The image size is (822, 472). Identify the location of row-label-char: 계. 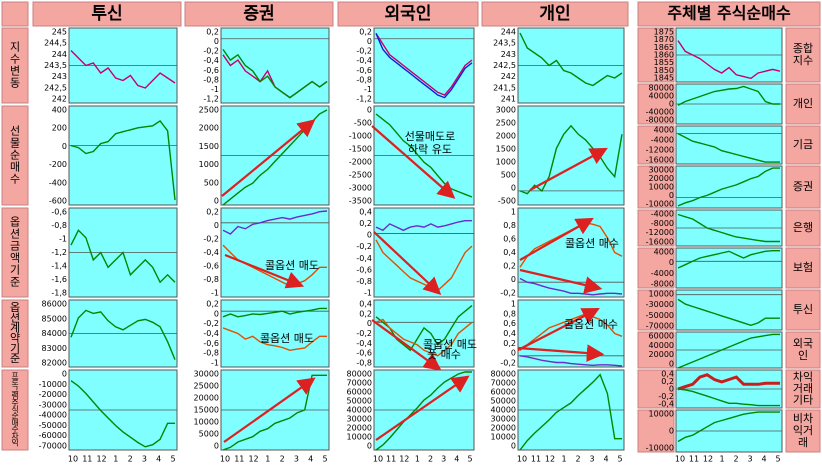
(15, 327).